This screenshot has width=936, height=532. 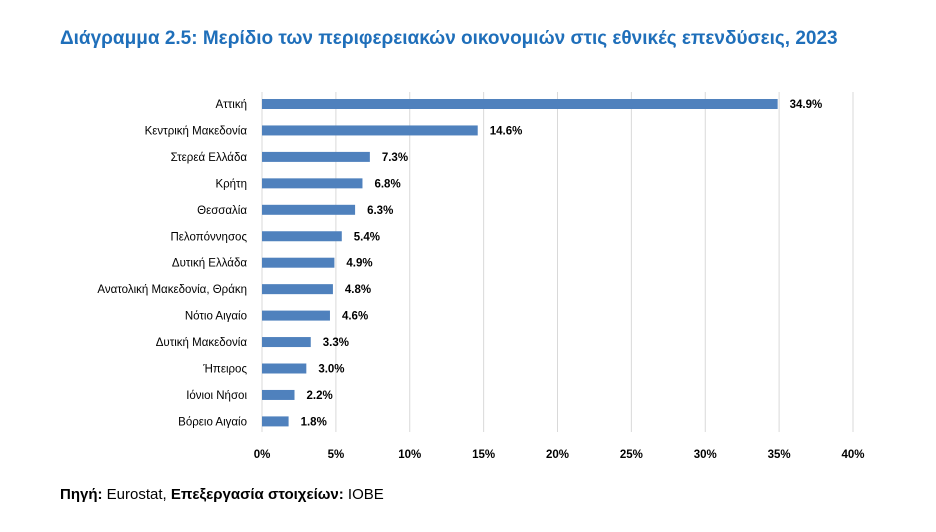 What do you see at coordinates (367, 237) in the screenshot?
I see `data-label: 5.4%` at bounding box center [367, 237].